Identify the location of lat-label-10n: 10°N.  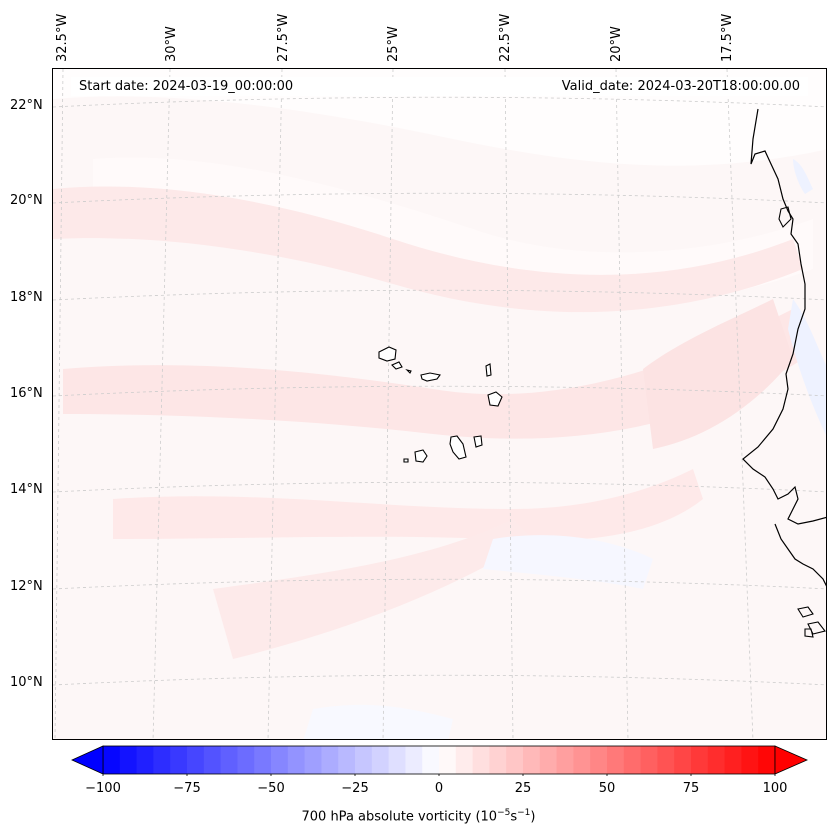
(26, 682).